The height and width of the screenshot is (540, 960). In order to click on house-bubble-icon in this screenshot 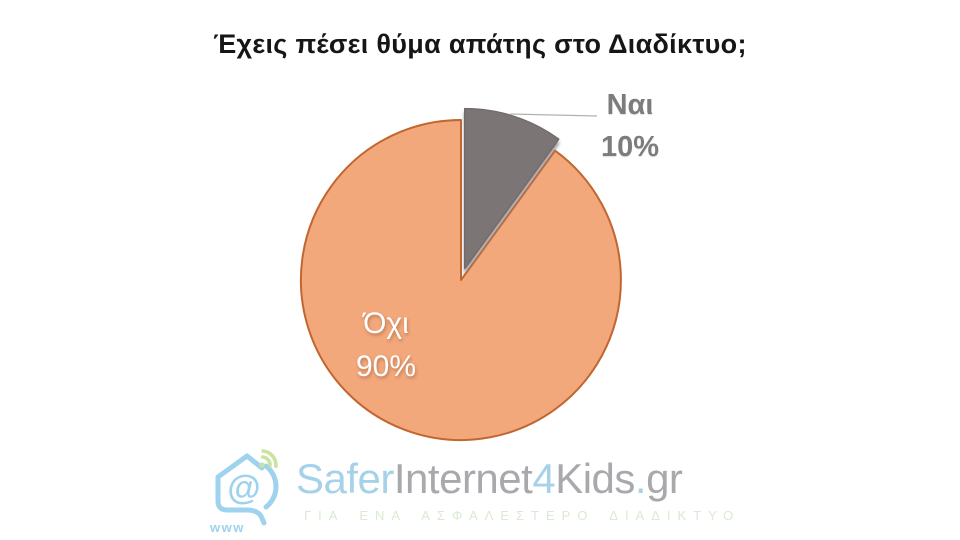, I will do `click(241, 489)`.